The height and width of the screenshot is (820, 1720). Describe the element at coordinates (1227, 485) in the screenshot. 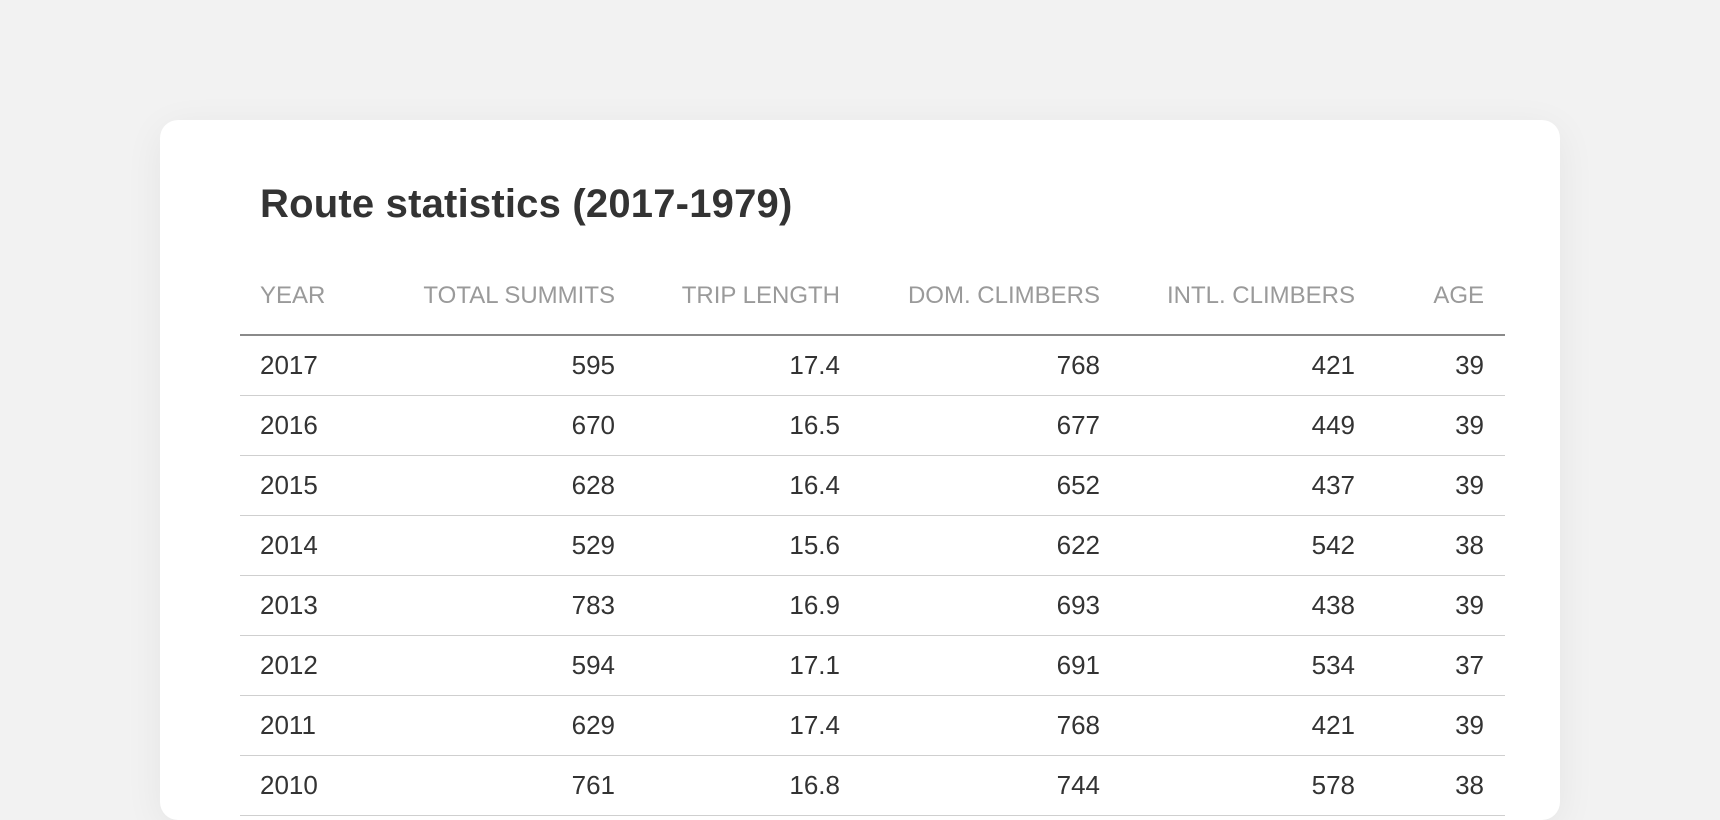

I see `cell-intl-climbers: 437` at that location.